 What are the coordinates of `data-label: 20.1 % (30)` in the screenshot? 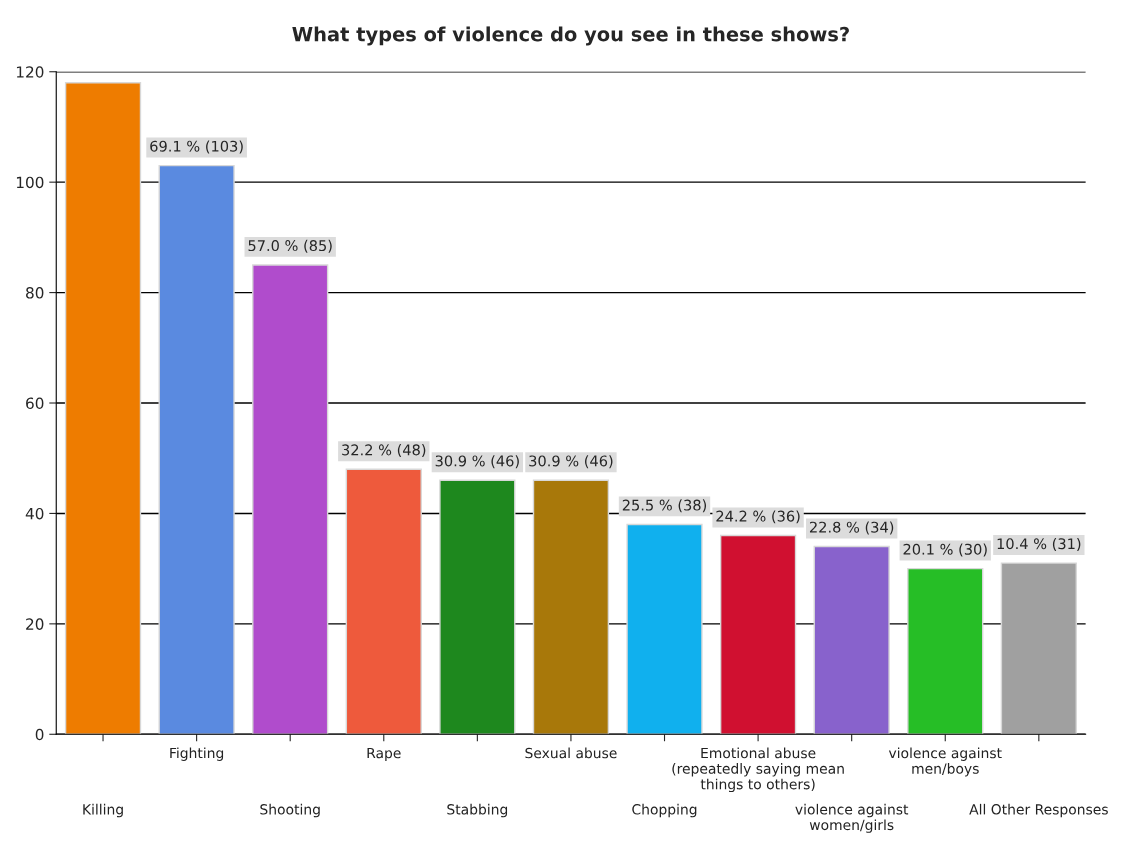 It's located at (945, 550).